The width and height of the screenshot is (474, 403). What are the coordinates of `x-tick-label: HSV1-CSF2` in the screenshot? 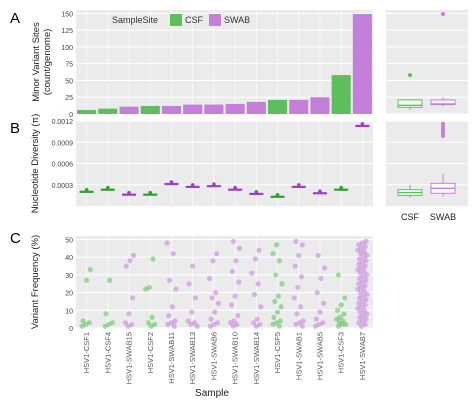 It's located at (150, 352).